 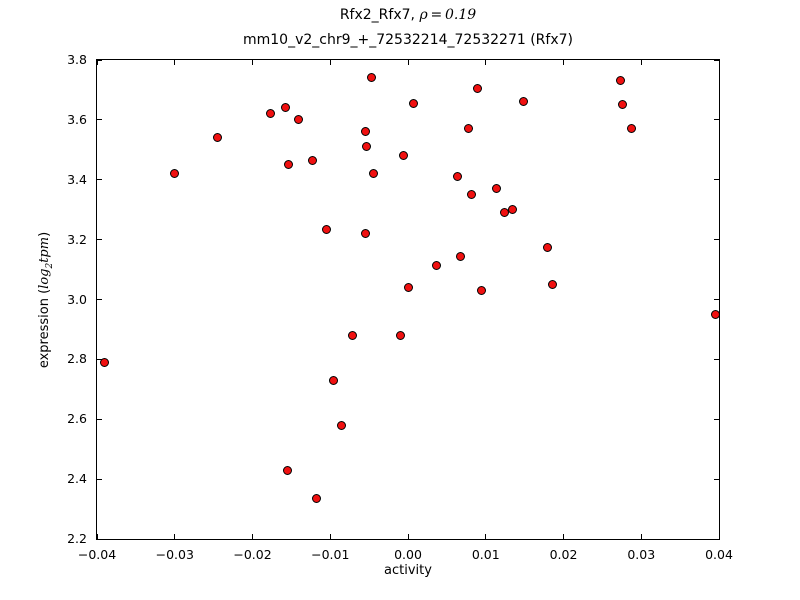 What do you see at coordinates (77, 239) in the screenshot?
I see `y-tick-label: 3.2` at bounding box center [77, 239].